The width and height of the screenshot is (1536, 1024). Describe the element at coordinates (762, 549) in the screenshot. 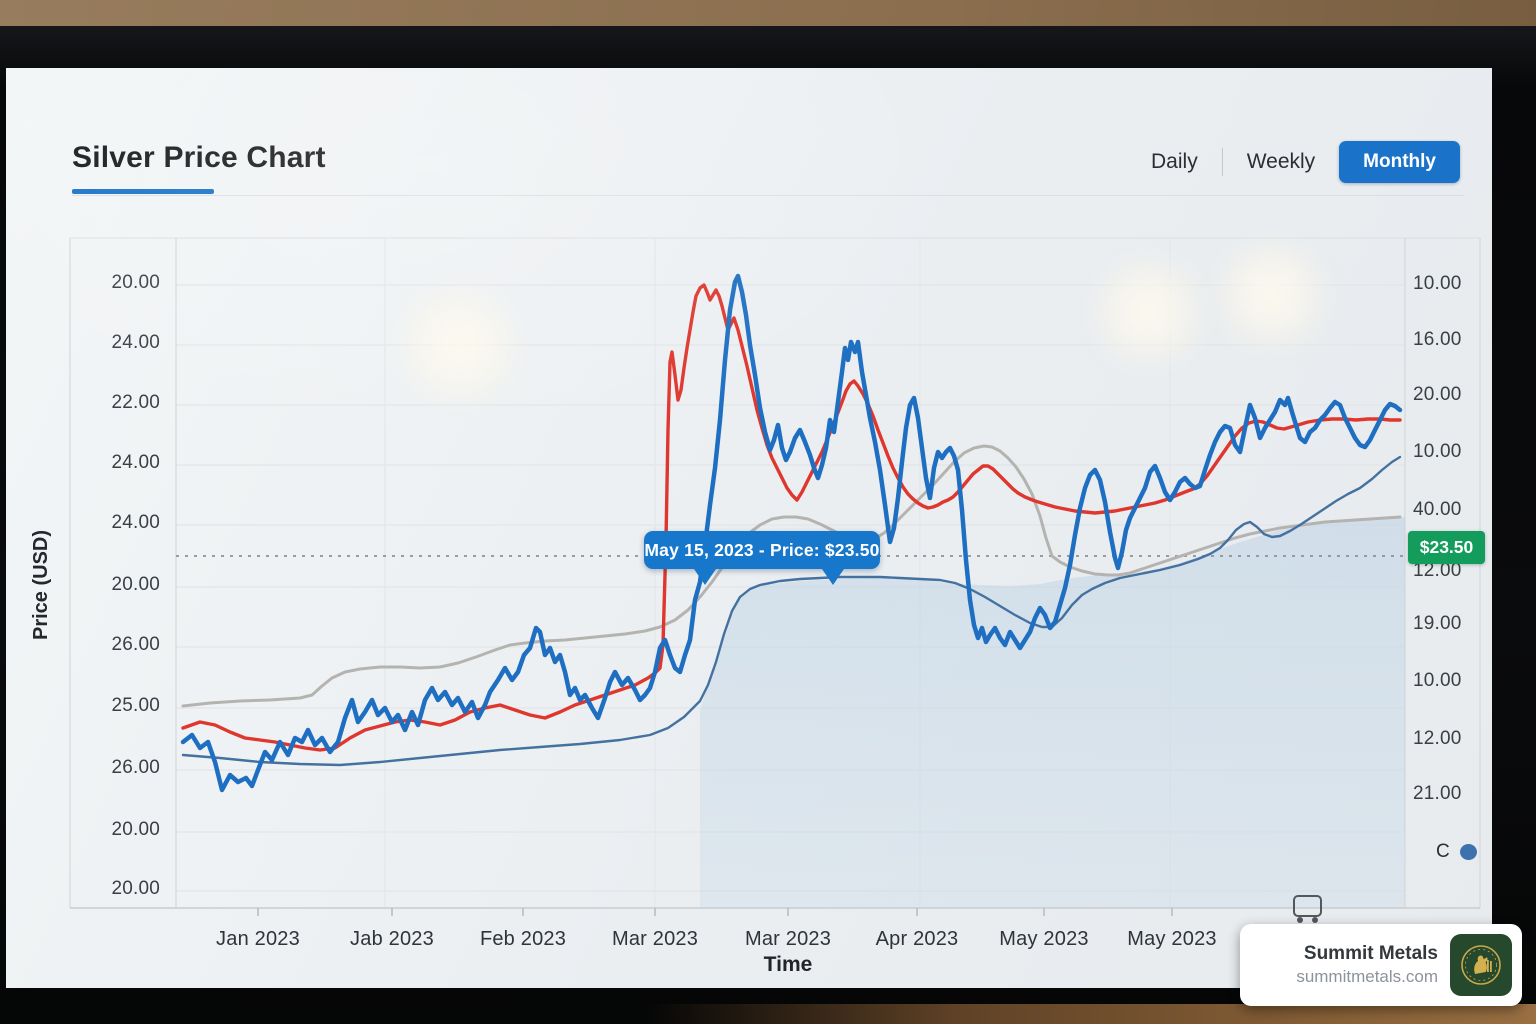

I see `tooltip-text: May 15, 2023 - Price: $23.50` at that location.